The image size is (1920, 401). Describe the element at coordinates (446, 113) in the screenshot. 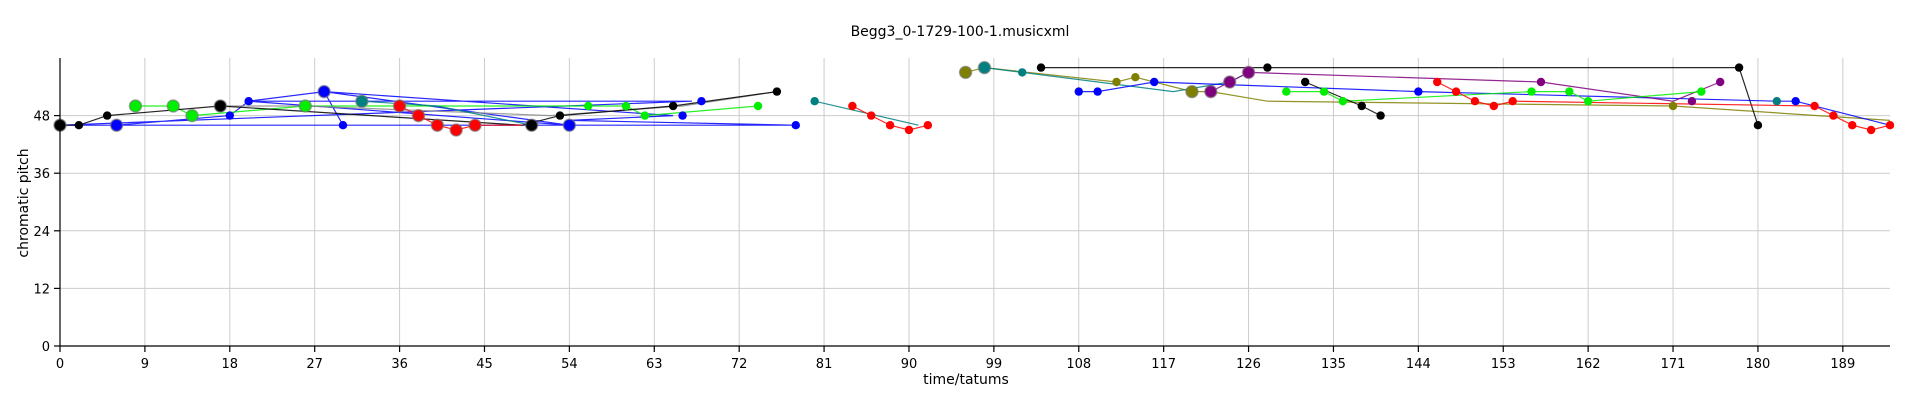

I see `series-line-teal` at that location.